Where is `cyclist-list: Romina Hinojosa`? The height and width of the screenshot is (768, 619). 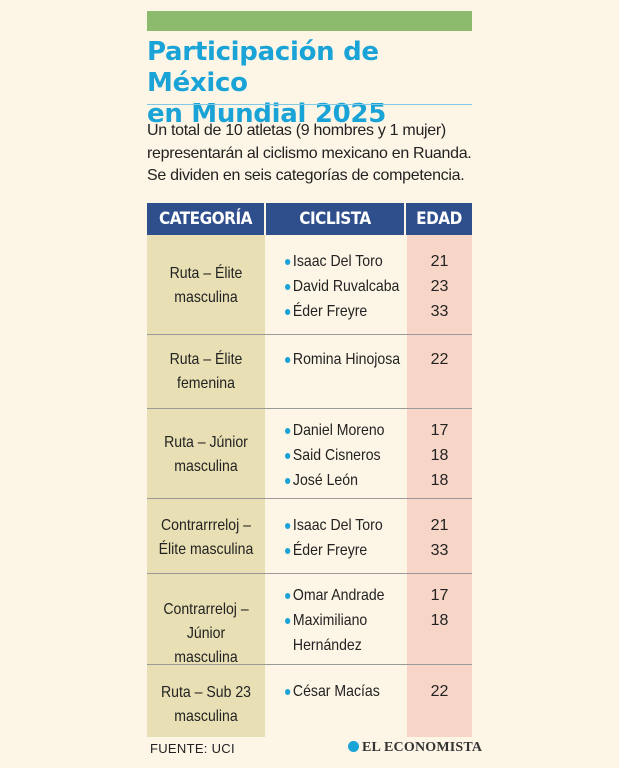
cyclist-list: Romina Hinojosa is located at coordinates (346, 359).